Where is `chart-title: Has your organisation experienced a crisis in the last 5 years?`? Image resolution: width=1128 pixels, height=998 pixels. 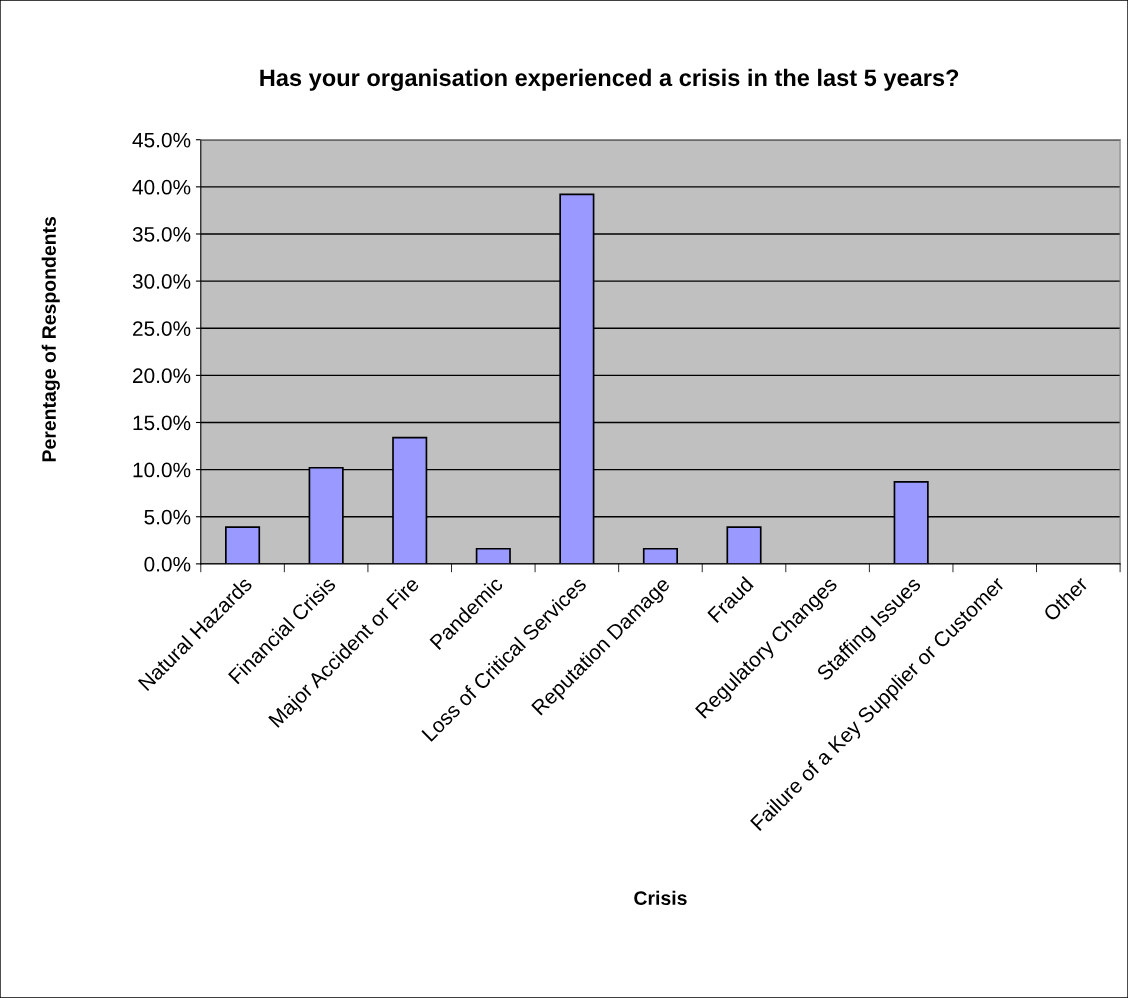 chart-title: Has your organisation experienced a crisis in the last 5 years? is located at coordinates (609, 79).